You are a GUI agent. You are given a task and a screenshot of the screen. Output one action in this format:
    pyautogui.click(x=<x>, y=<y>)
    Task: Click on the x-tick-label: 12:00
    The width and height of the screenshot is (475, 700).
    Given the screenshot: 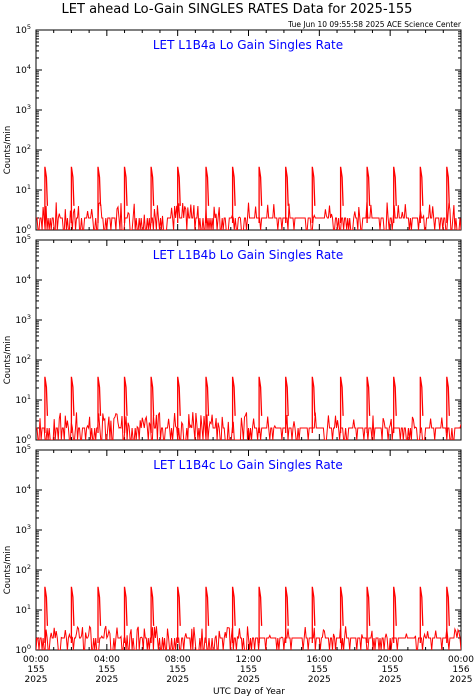 What is the action you would take?
    pyautogui.click(x=249, y=660)
    